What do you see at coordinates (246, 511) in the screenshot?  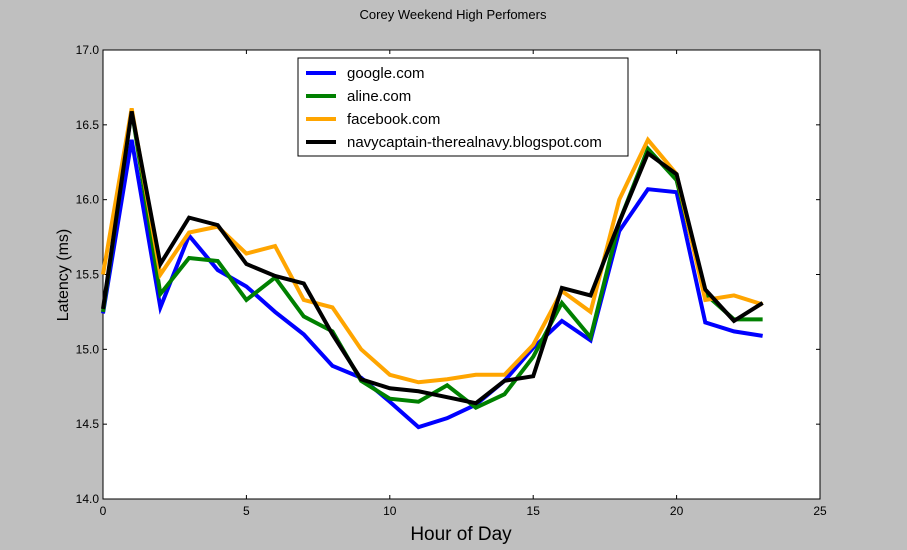 I see `x-tick-label: 5` at bounding box center [246, 511].